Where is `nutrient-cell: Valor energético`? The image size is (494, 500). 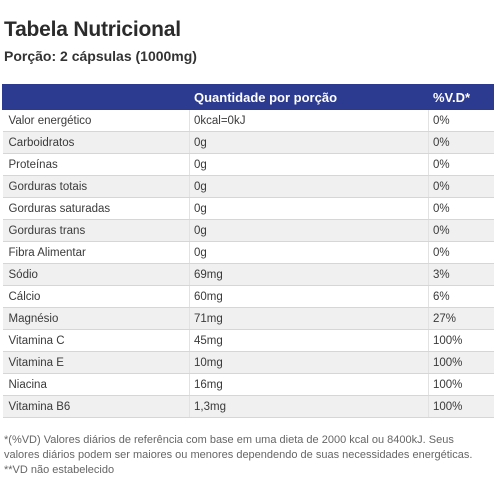 nutrient-cell: Valor energético is located at coordinates (96, 120).